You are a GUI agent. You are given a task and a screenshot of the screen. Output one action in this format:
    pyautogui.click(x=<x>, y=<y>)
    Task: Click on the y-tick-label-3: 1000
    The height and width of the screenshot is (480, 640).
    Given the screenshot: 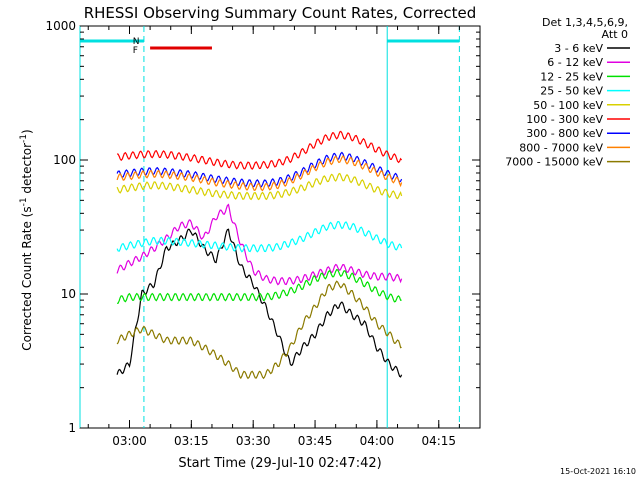 What is the action you would take?
    pyautogui.click(x=60, y=26)
    